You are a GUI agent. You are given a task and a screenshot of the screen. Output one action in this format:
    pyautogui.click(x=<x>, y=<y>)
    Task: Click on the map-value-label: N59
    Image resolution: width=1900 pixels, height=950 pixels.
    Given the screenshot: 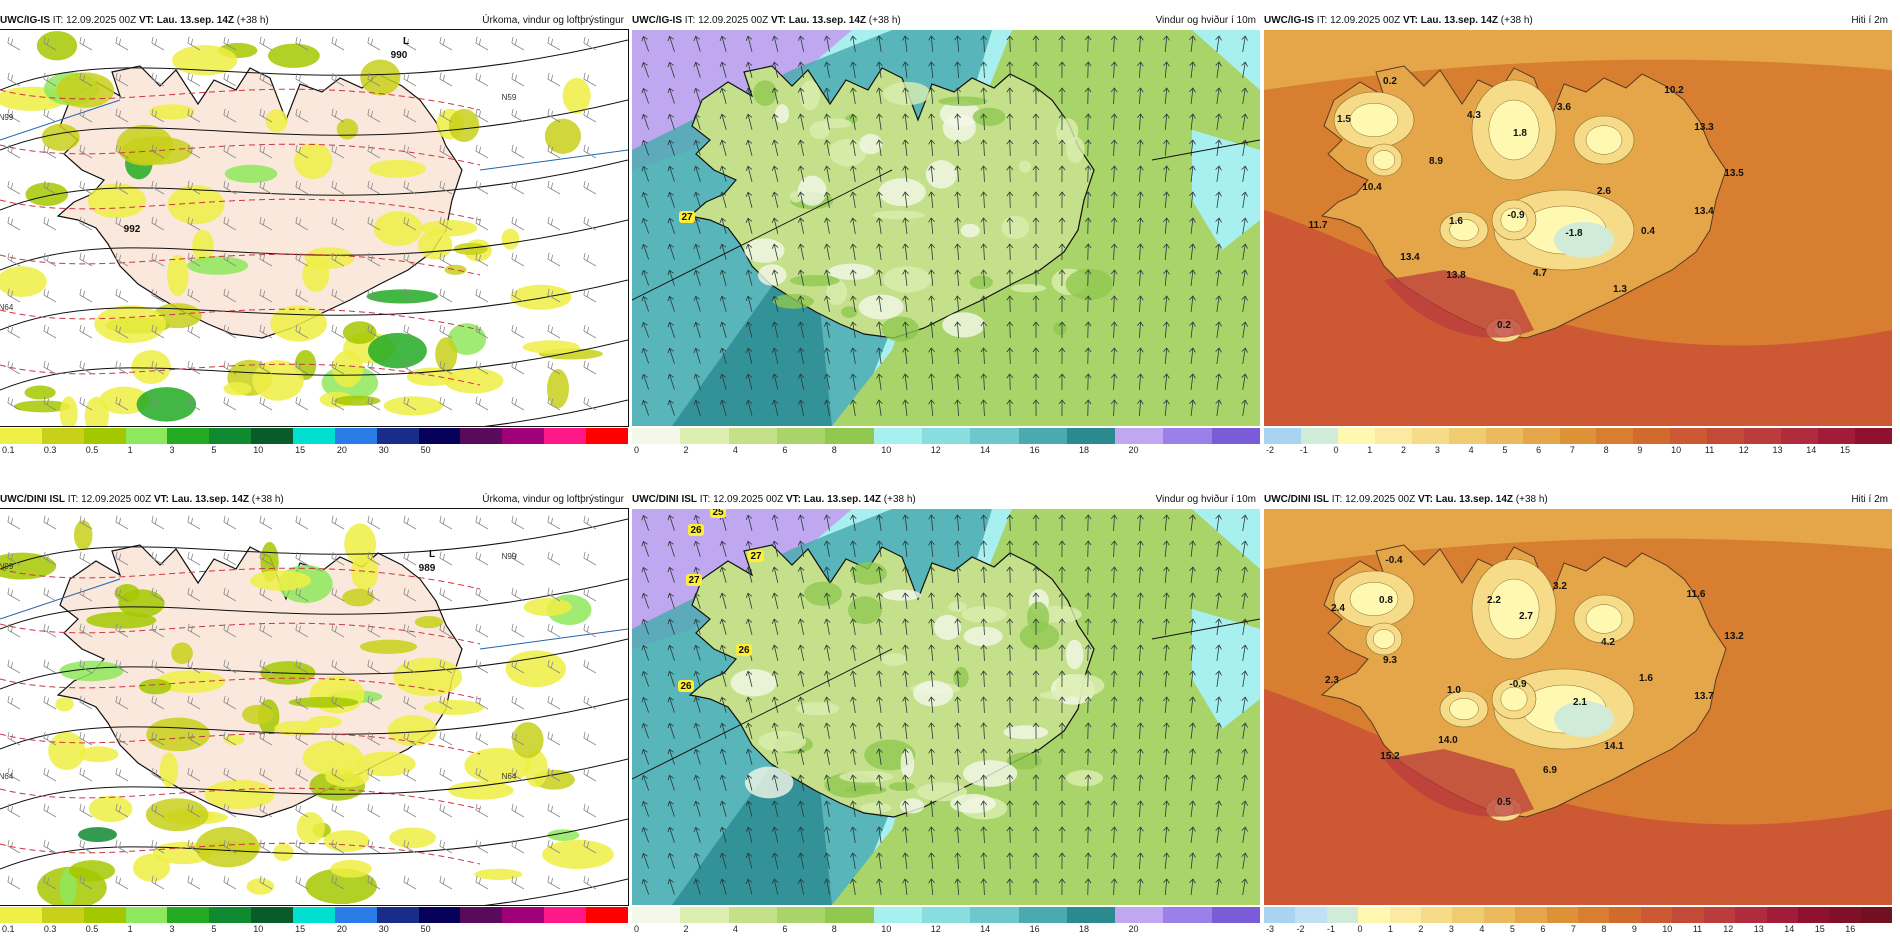 What is the action you would take?
    pyautogui.click(x=509, y=97)
    